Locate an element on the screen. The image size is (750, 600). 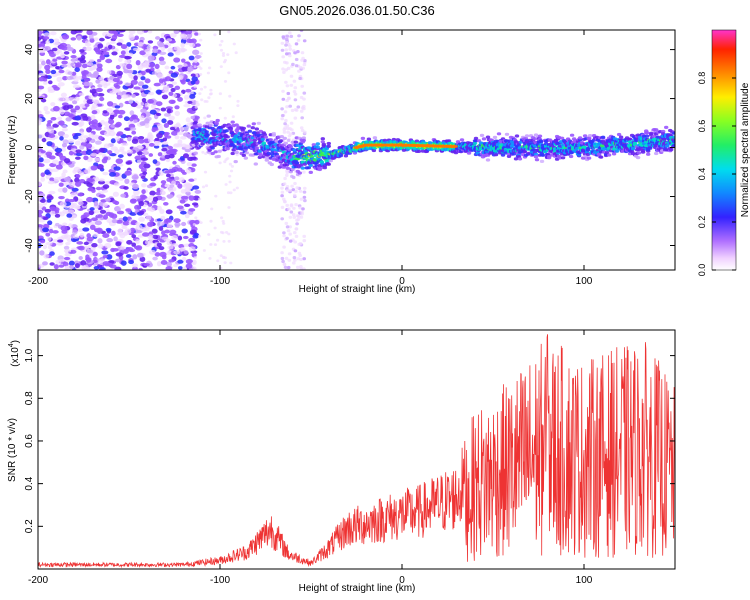
y-tick-label: 0.4 is located at coordinates (29, 483).